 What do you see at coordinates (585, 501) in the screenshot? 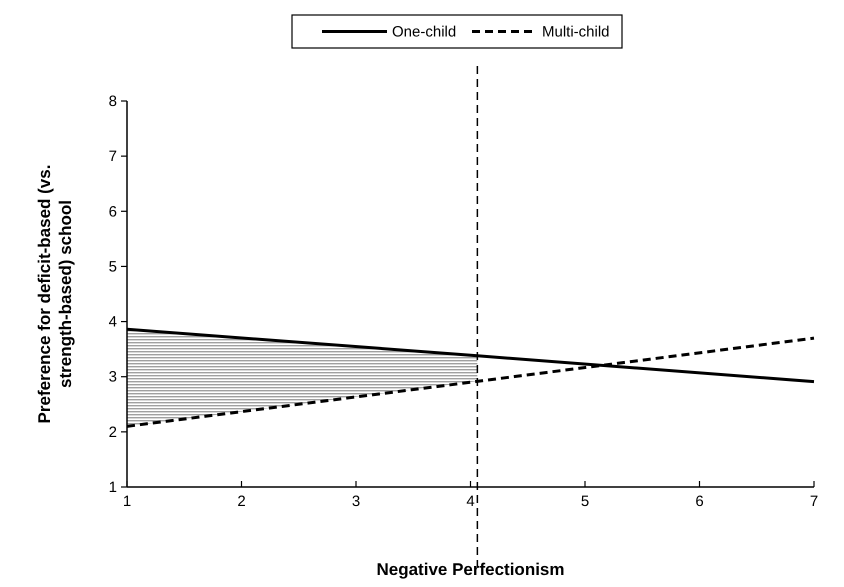
I see `x-tick-label: 5` at bounding box center [585, 501].